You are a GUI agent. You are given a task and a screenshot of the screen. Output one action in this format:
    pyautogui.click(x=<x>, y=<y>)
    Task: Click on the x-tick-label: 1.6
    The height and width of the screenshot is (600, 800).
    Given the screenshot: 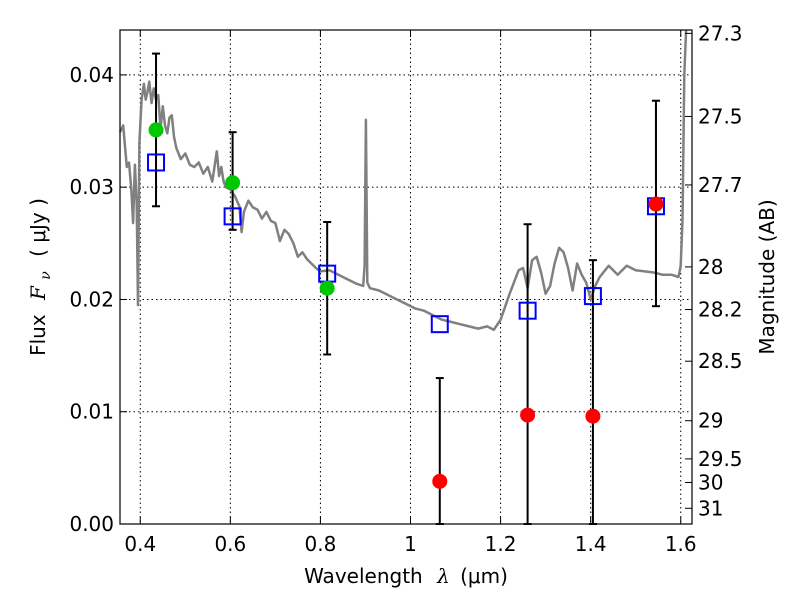 What is the action you would take?
    pyautogui.click(x=681, y=544)
    